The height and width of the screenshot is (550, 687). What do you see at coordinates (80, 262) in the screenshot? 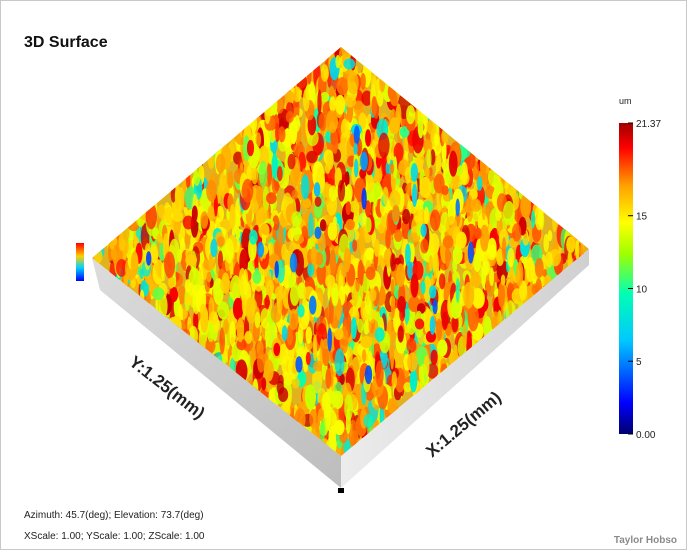
I see `orientation-swatch` at bounding box center [80, 262].